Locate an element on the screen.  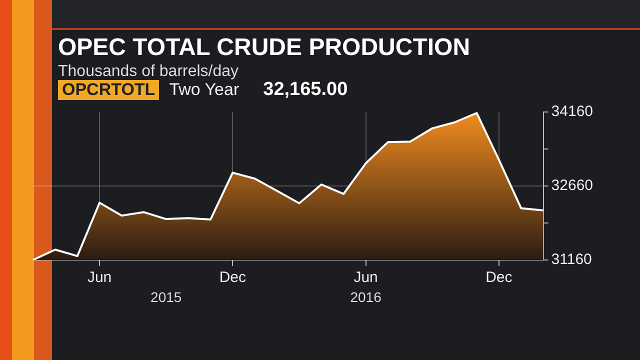
text: OPCRTOTL is located at coordinates (109, 90).